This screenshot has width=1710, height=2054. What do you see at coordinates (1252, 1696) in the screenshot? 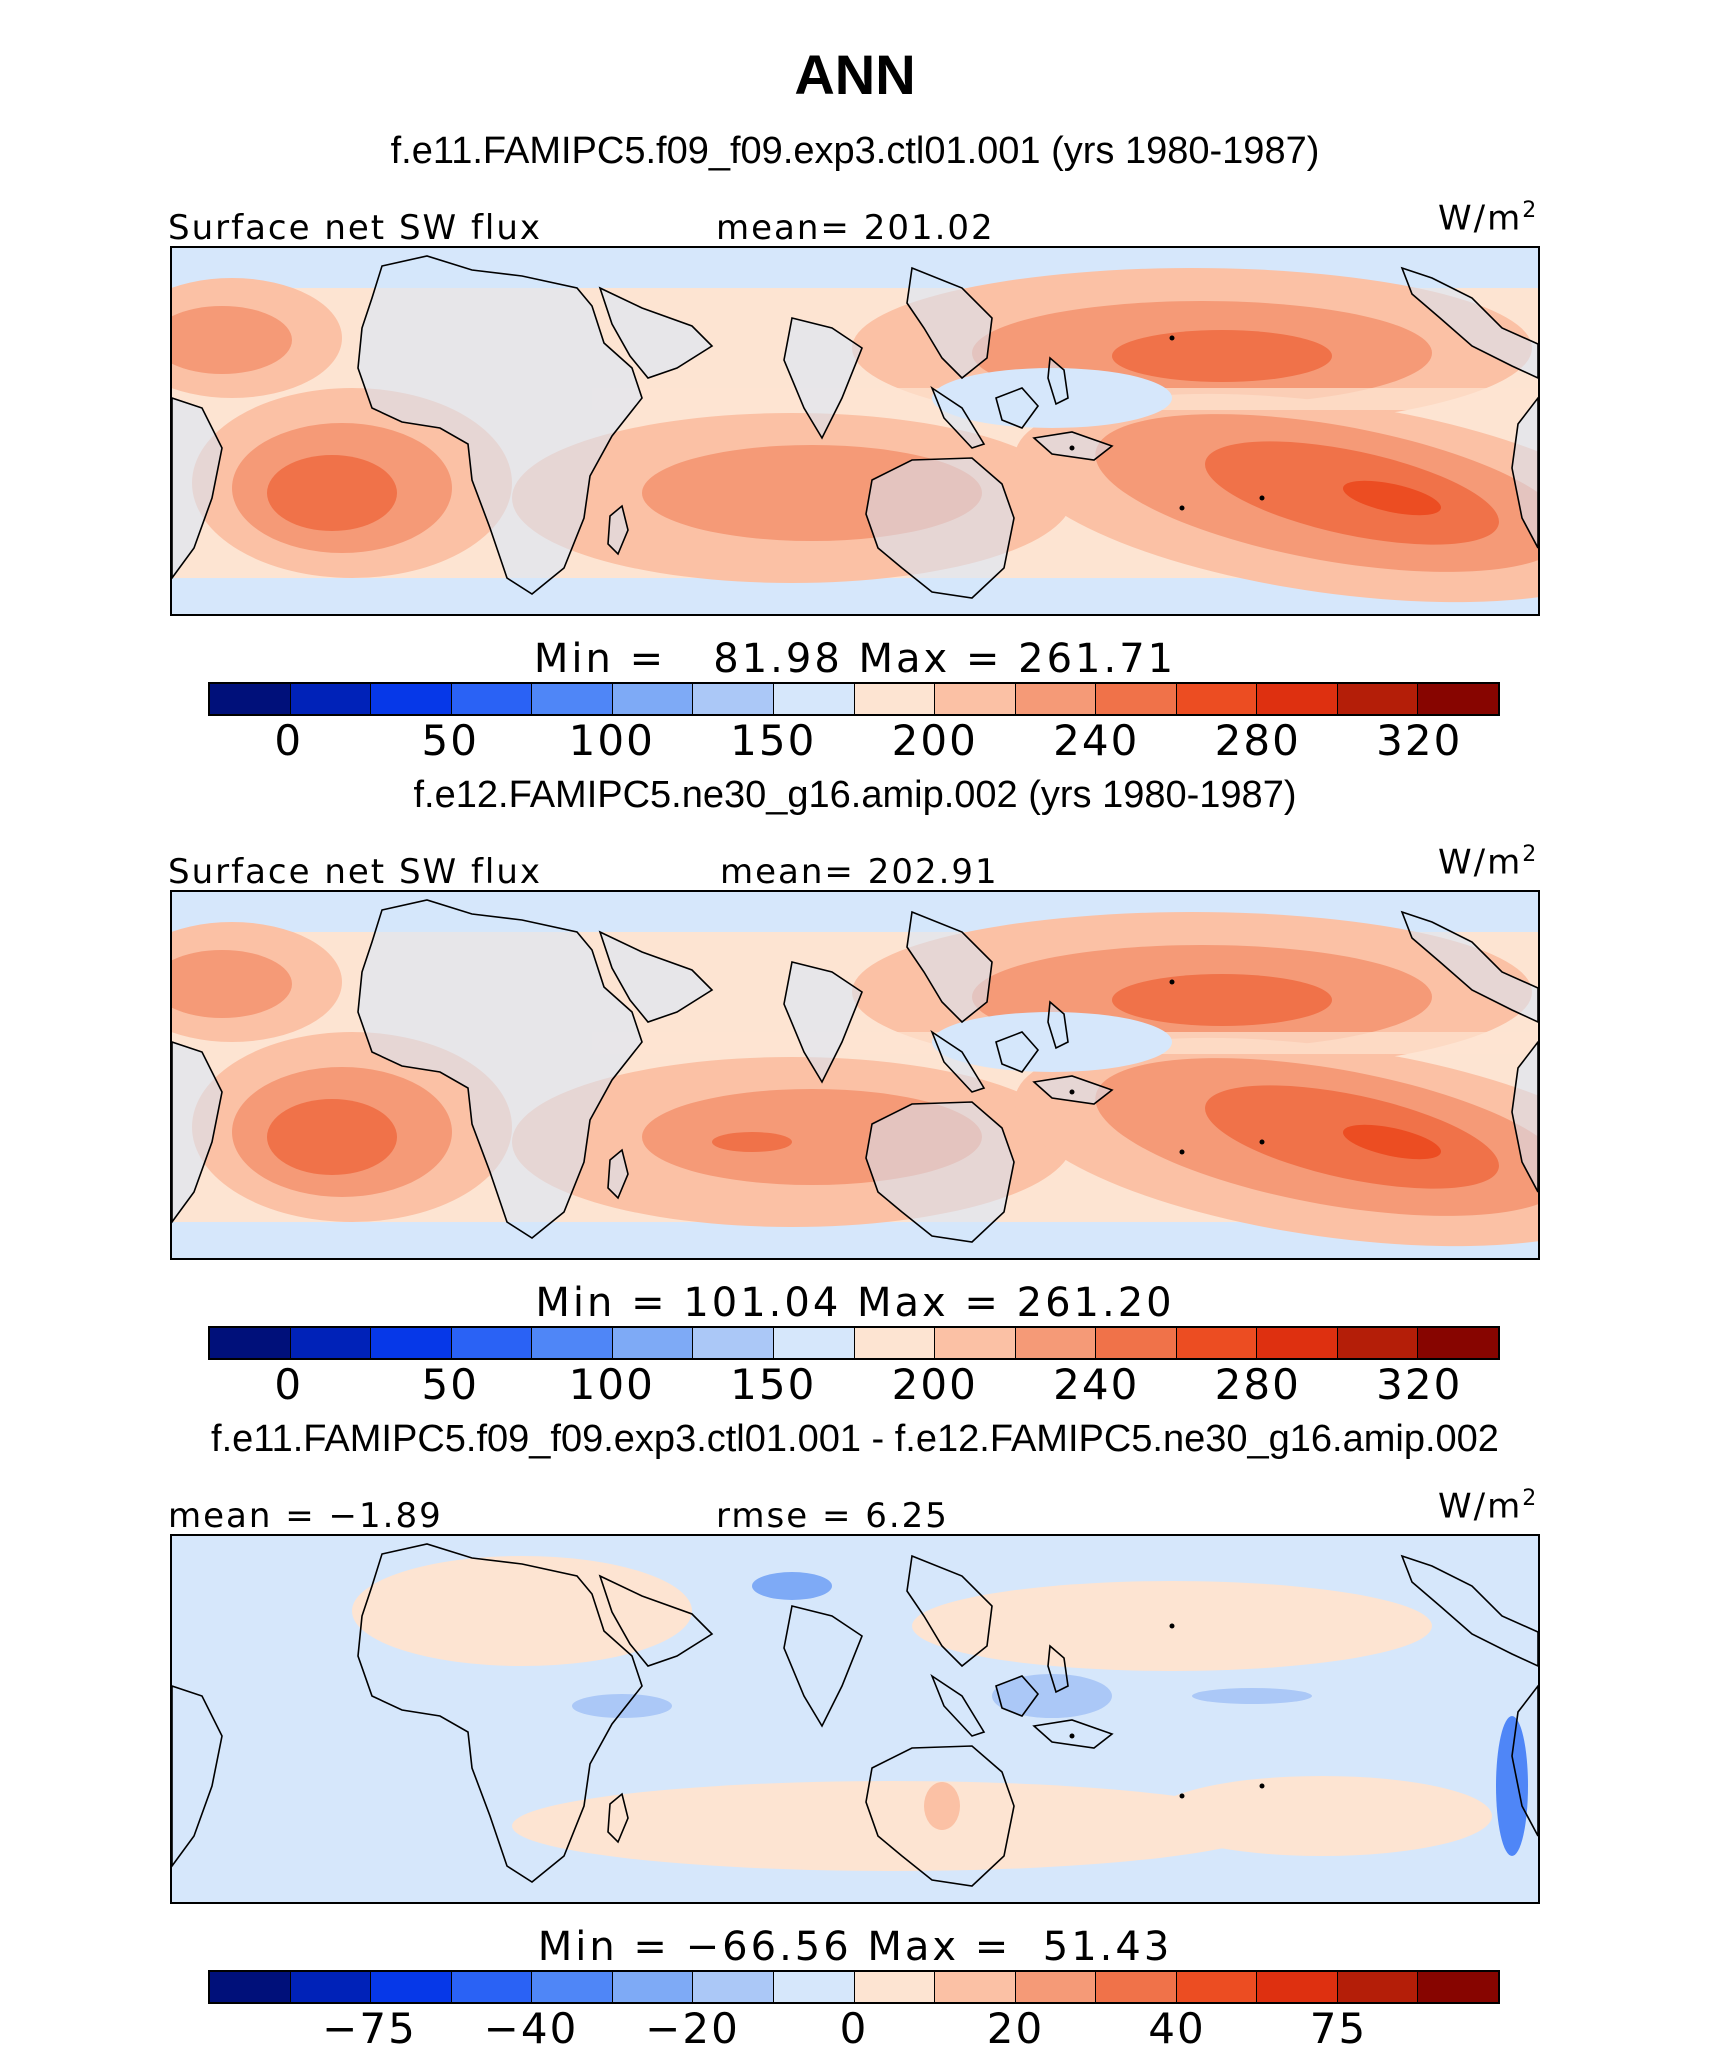
I see `diff-pacific-negative` at bounding box center [1252, 1696].